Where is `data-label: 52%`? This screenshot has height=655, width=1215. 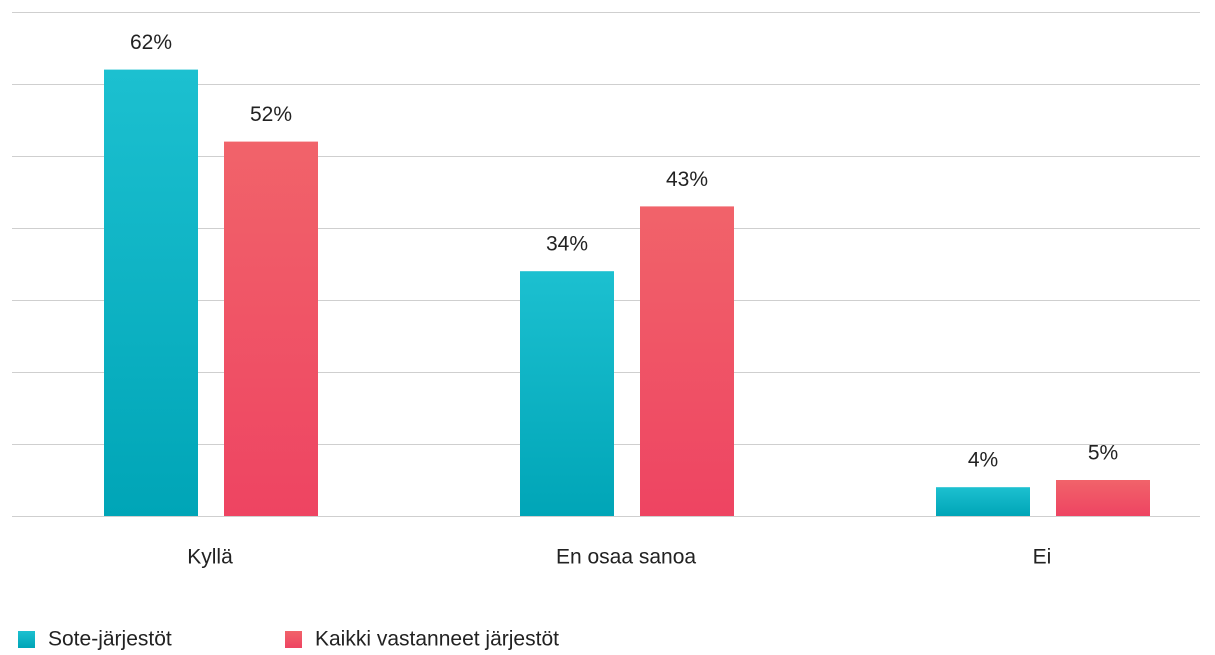
data-label: 52% is located at coordinates (271, 114).